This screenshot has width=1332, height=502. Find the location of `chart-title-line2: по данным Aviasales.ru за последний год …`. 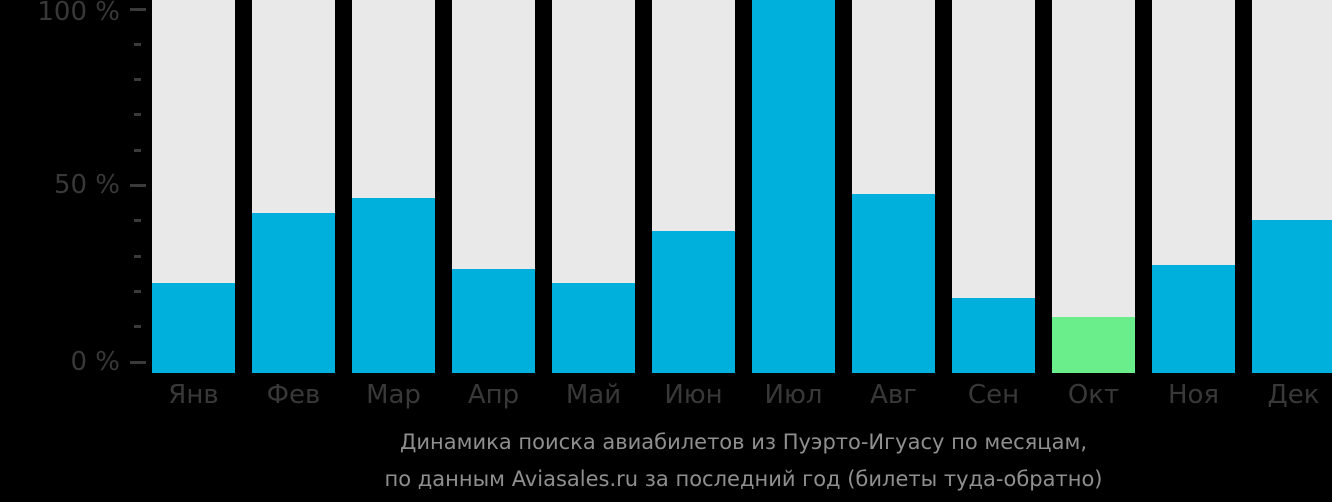

chart-title-line2: по данным Aviasales.ru за последний год … is located at coordinates (743, 479).